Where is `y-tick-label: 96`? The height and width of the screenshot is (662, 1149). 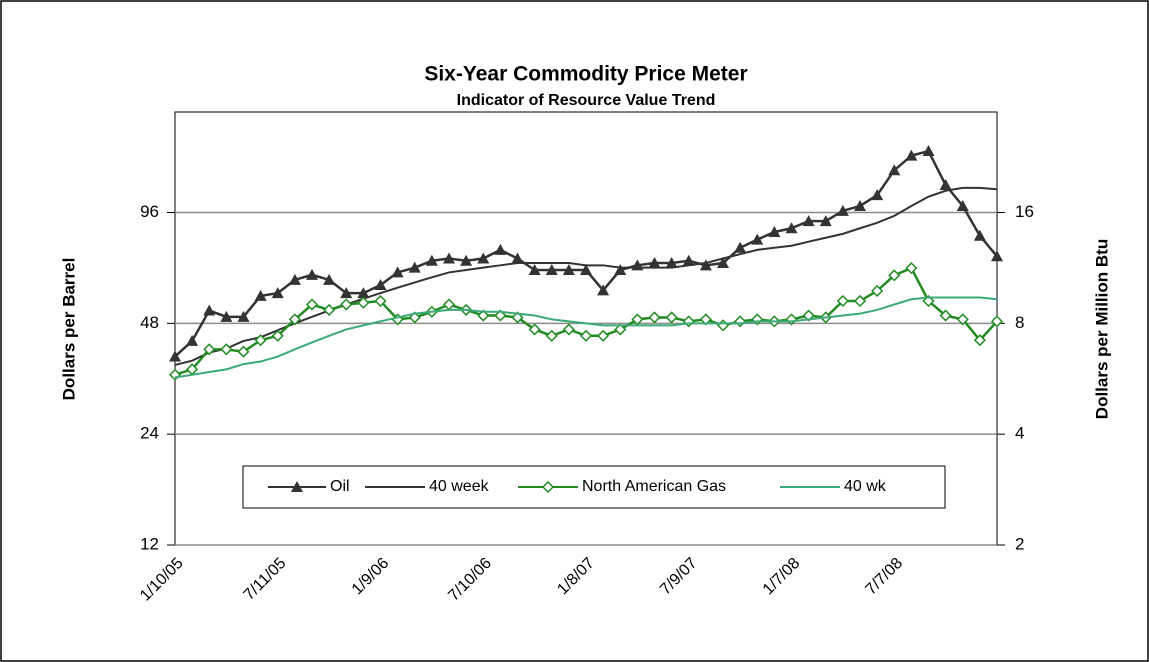 y-tick-label: 96 is located at coordinates (149, 211).